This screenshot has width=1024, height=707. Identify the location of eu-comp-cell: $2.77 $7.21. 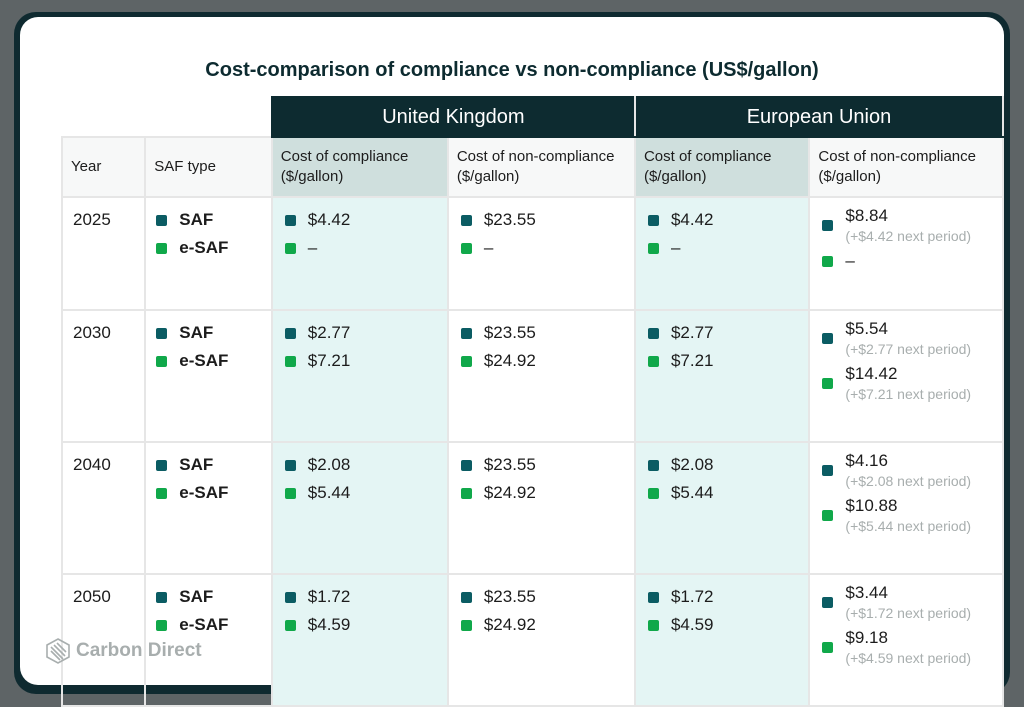
(722, 376).